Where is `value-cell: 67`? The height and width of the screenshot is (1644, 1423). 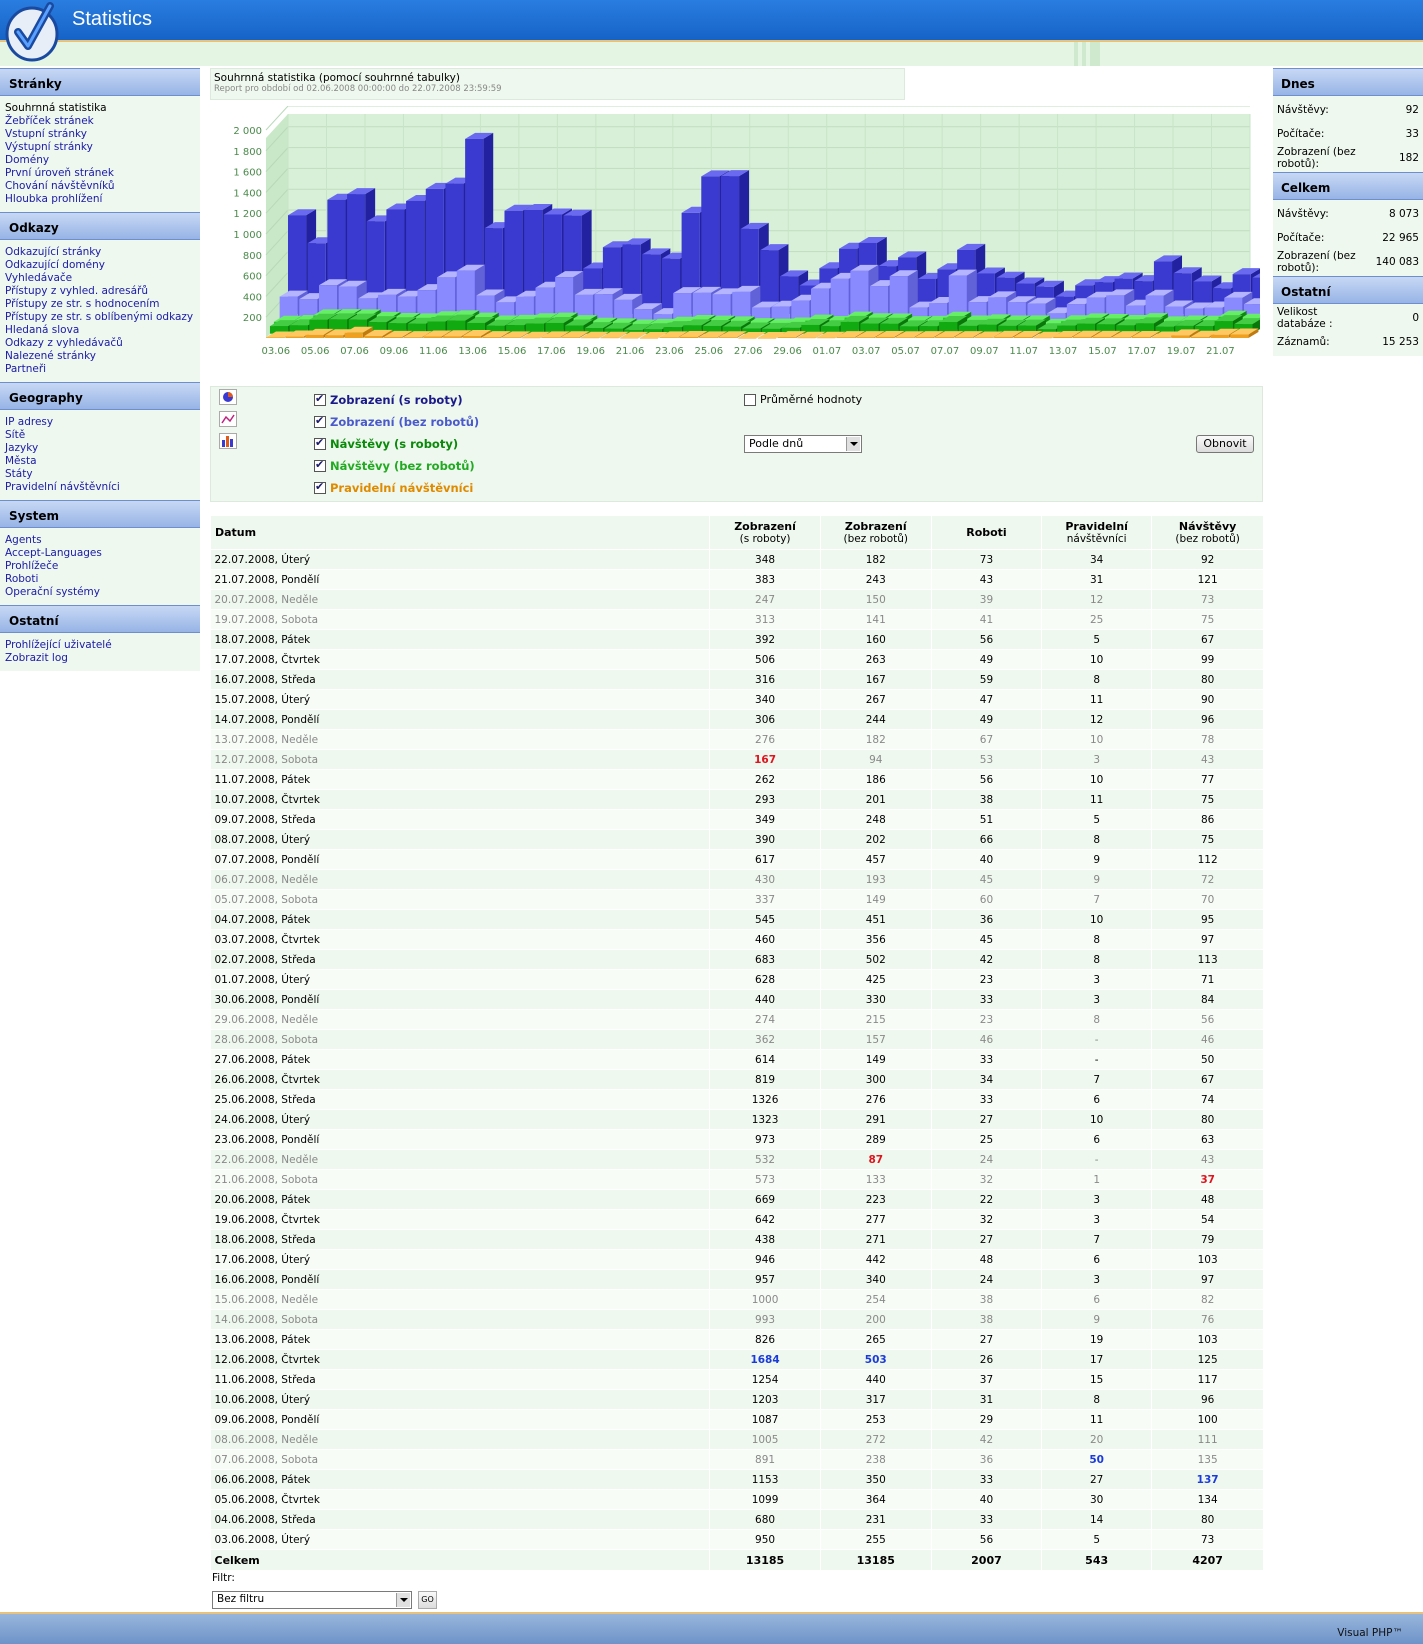 value-cell: 67 is located at coordinates (1207, 1079).